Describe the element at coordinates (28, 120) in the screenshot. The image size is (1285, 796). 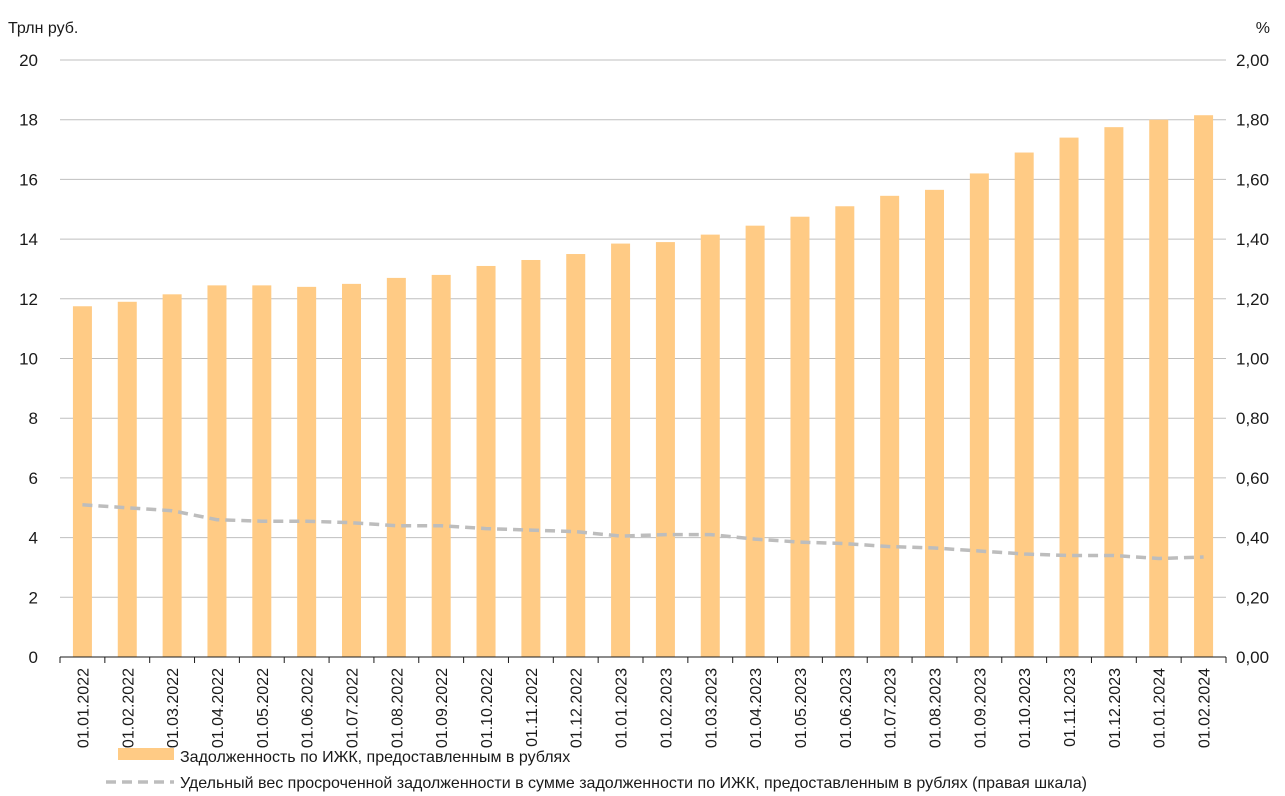
I see `y-left-tick-label: 18` at that location.